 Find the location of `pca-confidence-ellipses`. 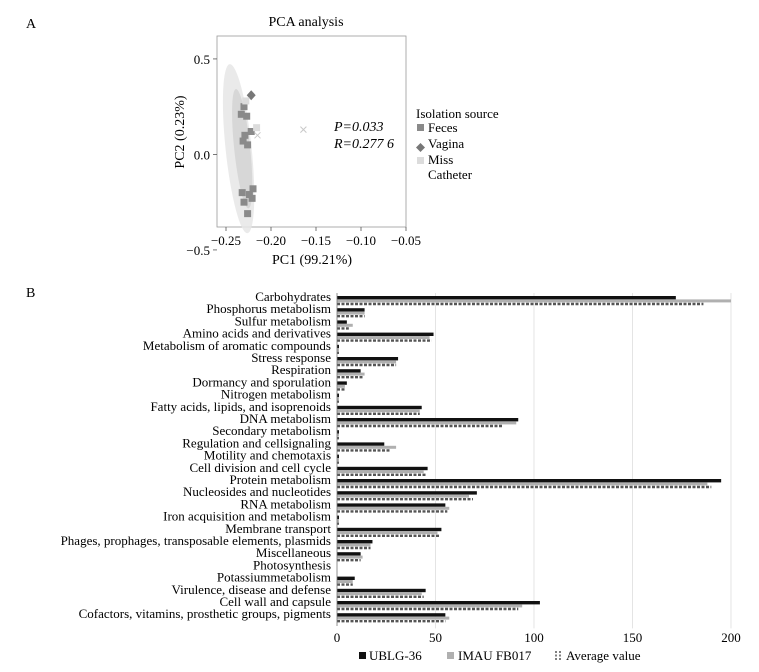

pca-confidence-ellipses is located at coordinates (238, 149).